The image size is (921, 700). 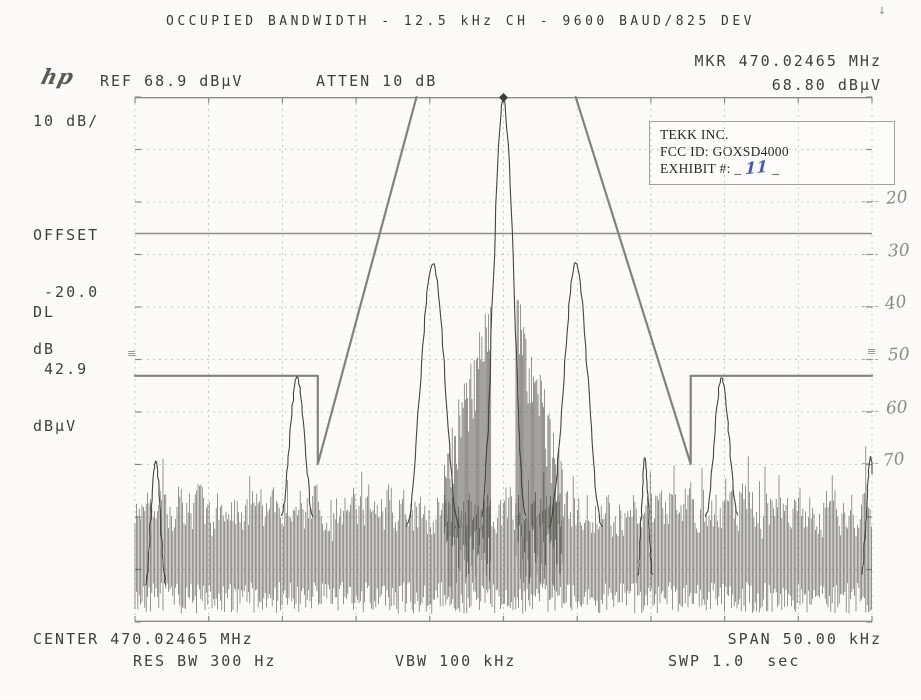 What do you see at coordinates (58, 76) in the screenshot?
I see `hp-logo: hp` at bounding box center [58, 76].